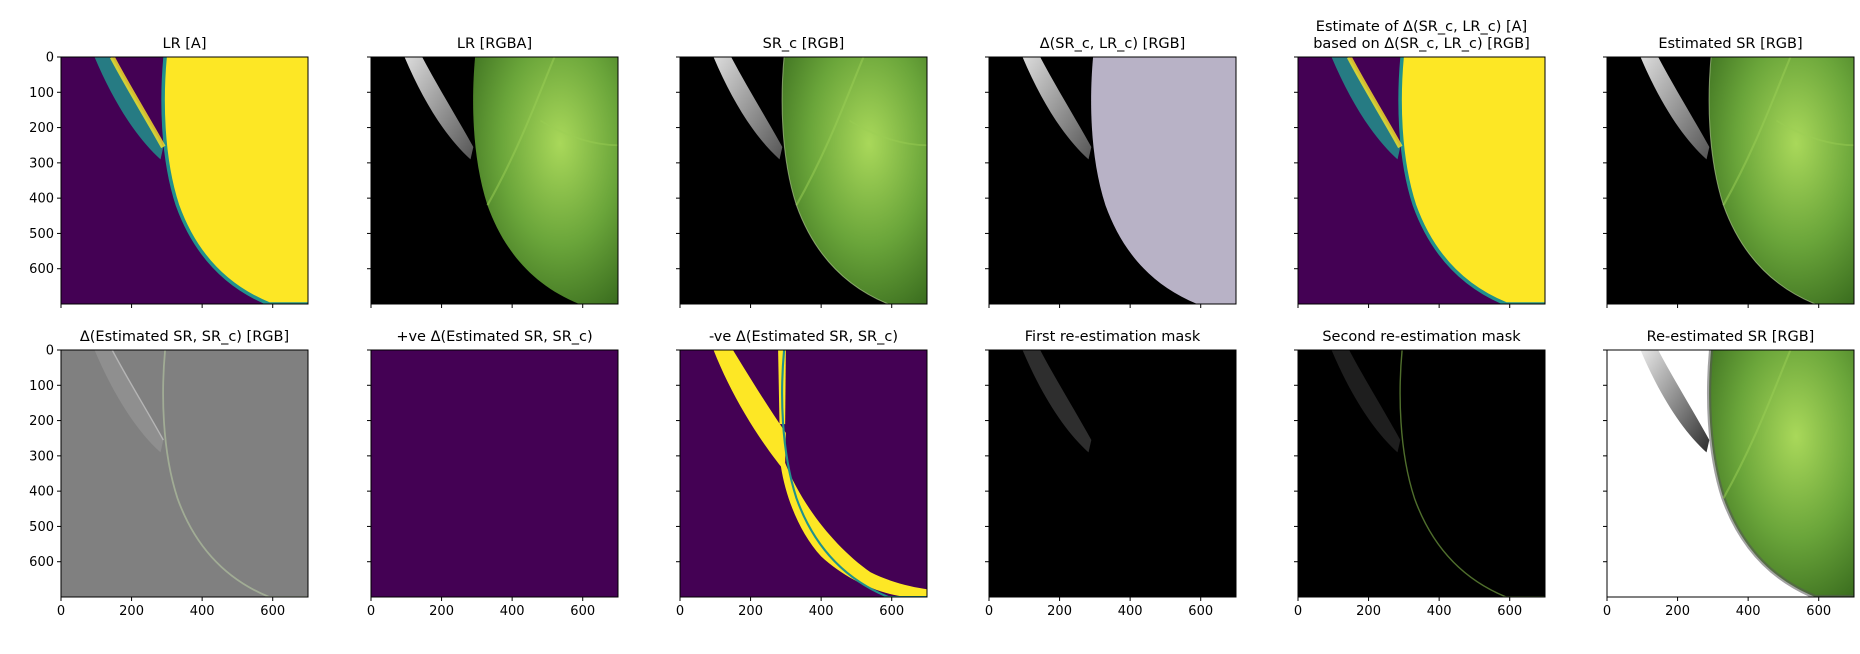 This screenshot has width=1860, height=654. I want to click on first-mask-region, so click(1057, 401).